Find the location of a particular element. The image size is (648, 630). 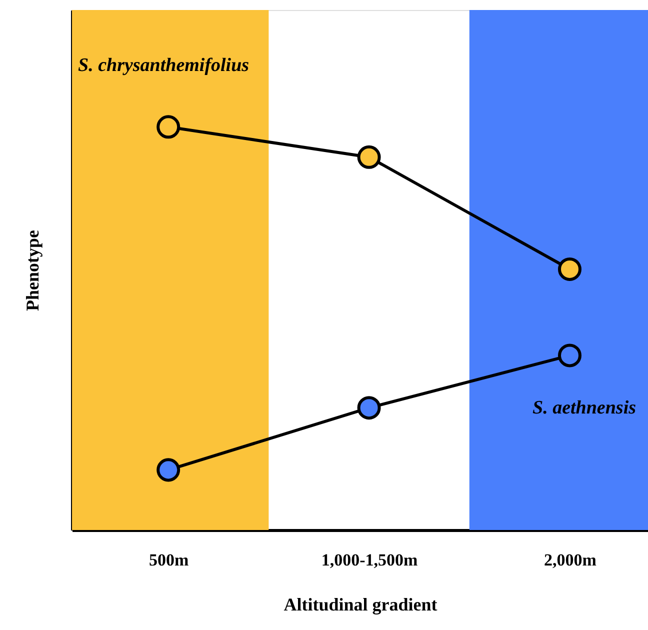

x-tick-label: 2,000m is located at coordinates (570, 560).